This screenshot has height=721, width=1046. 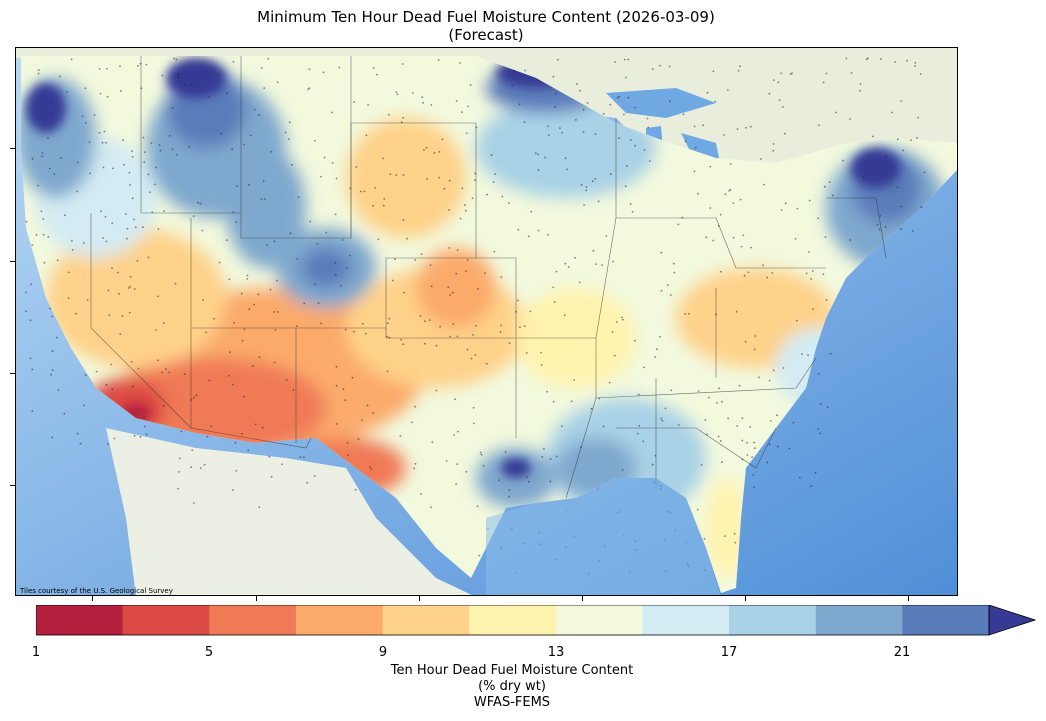 What do you see at coordinates (729, 652) in the screenshot?
I see `colorbar-tick-label: 17` at bounding box center [729, 652].